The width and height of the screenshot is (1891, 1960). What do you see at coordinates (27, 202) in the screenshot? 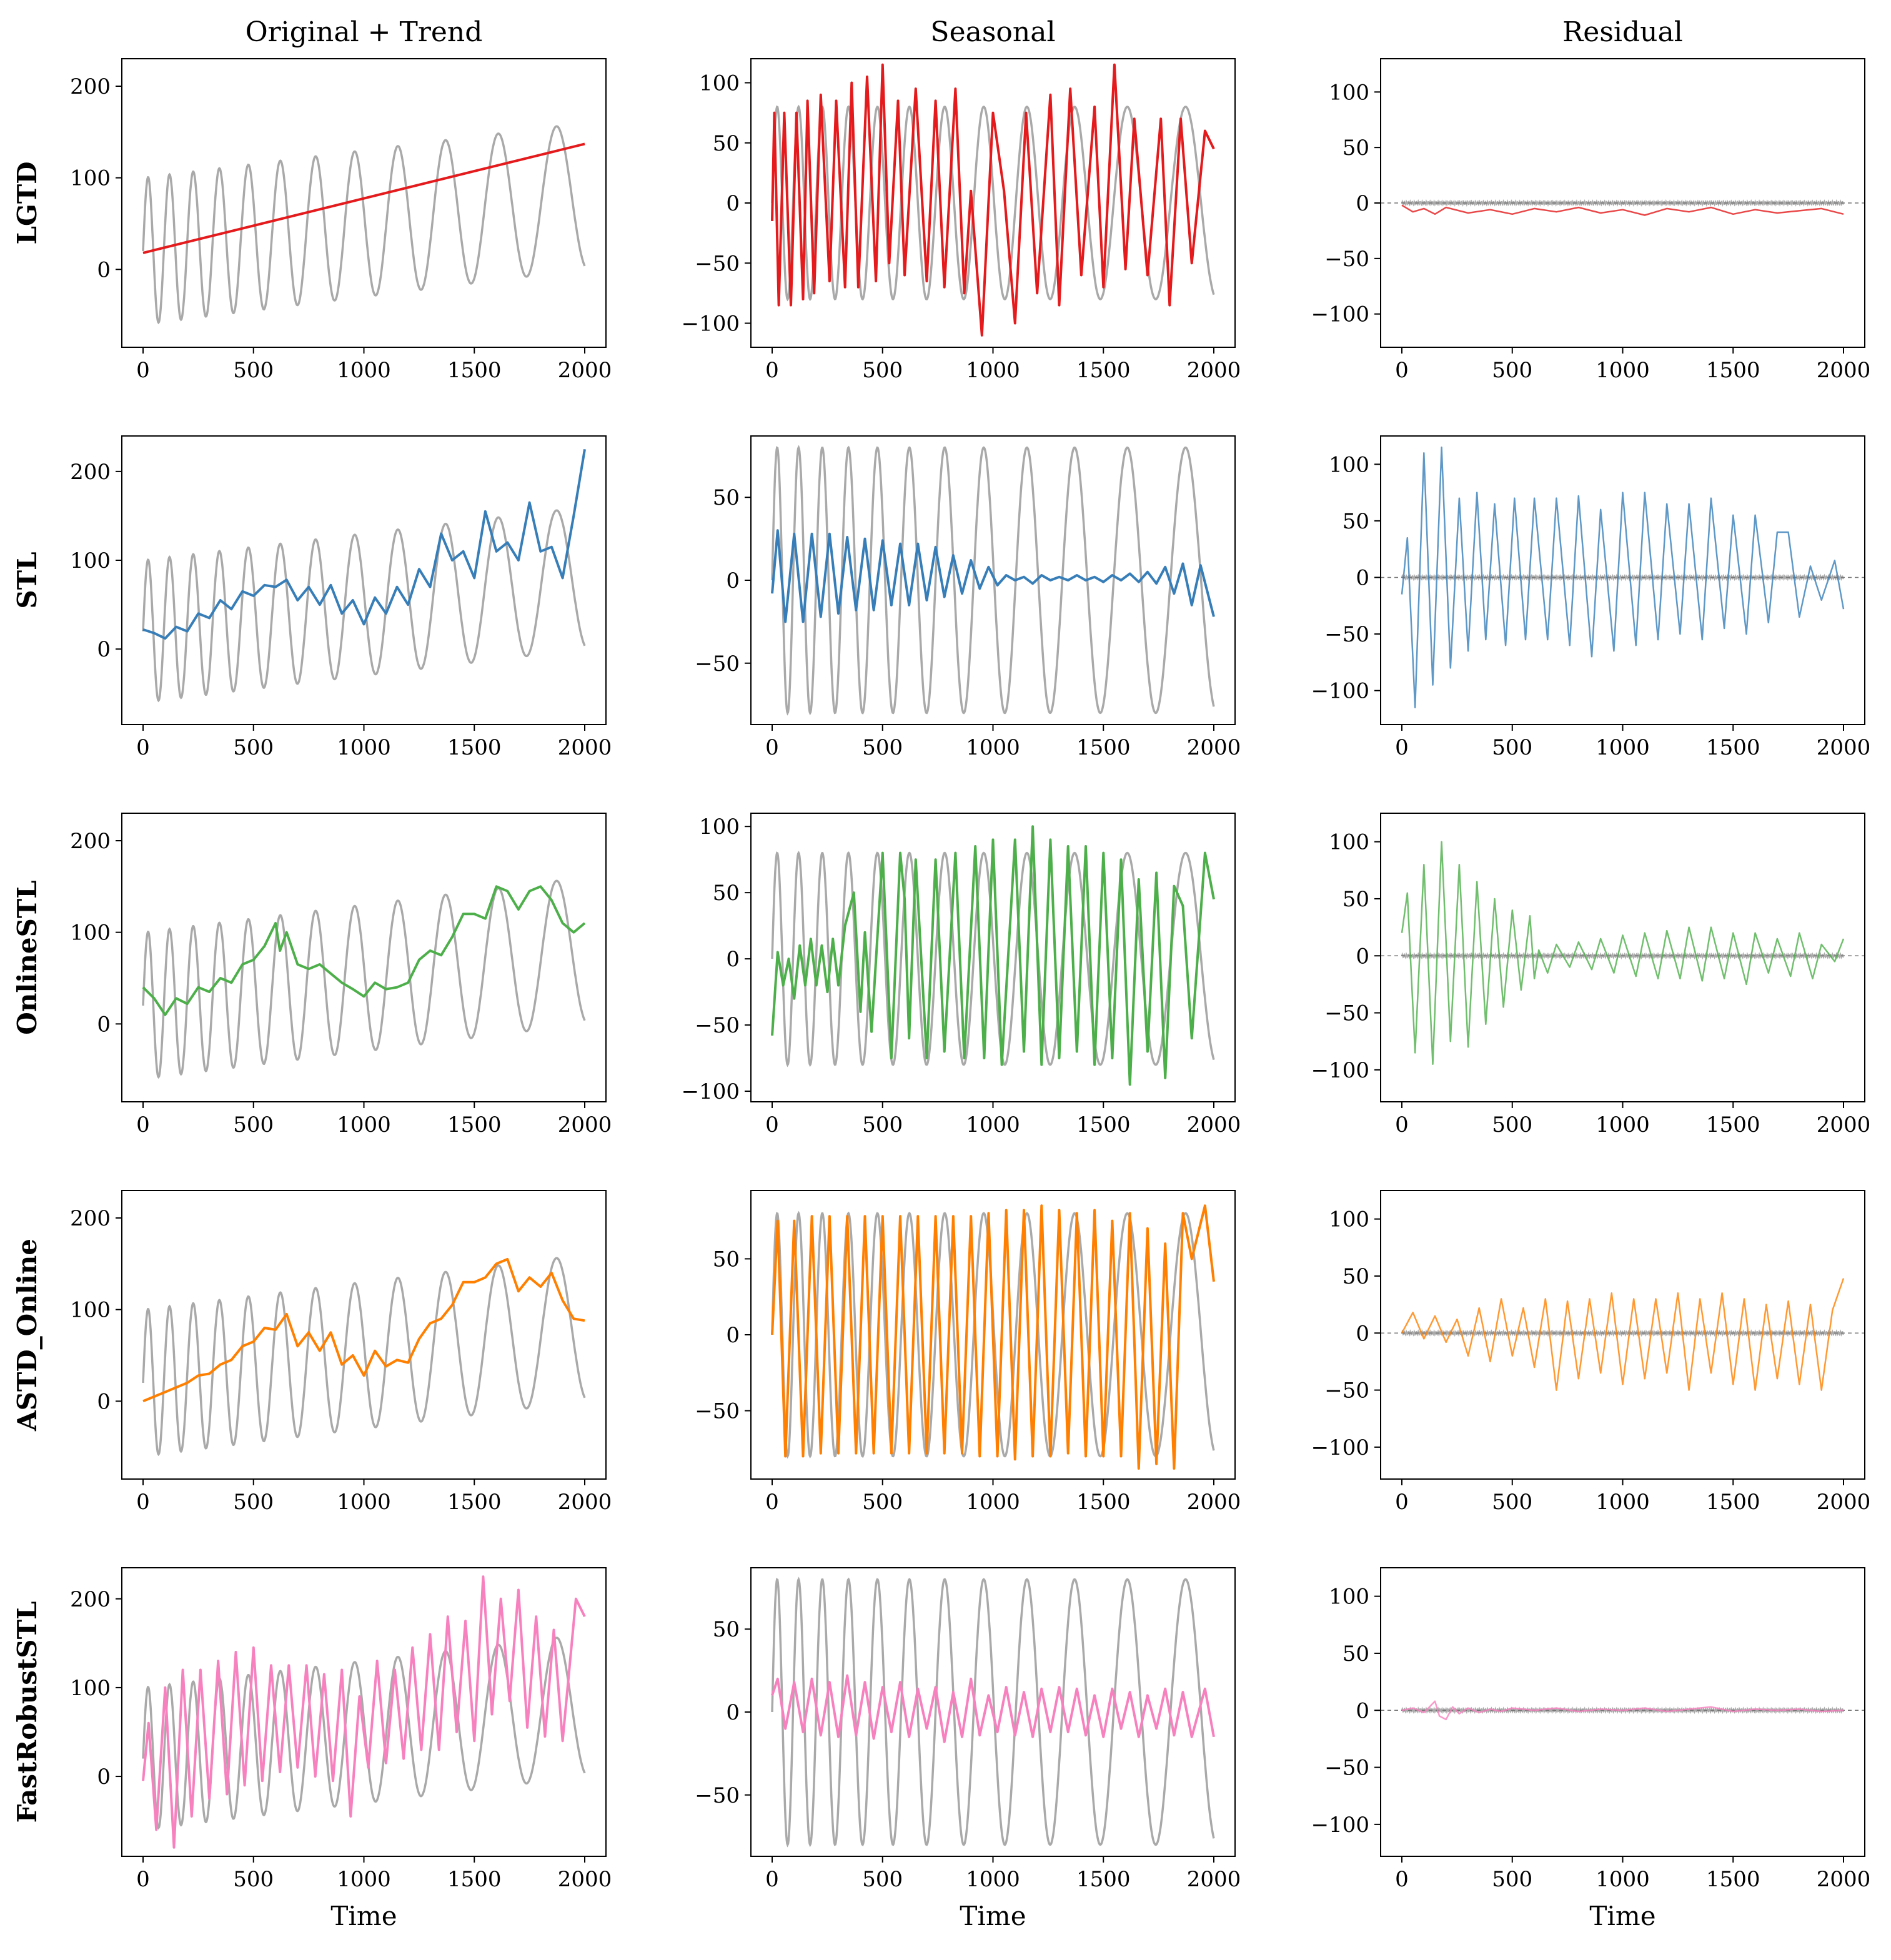
I see `row-label-lgtd: LGTD` at bounding box center [27, 202].